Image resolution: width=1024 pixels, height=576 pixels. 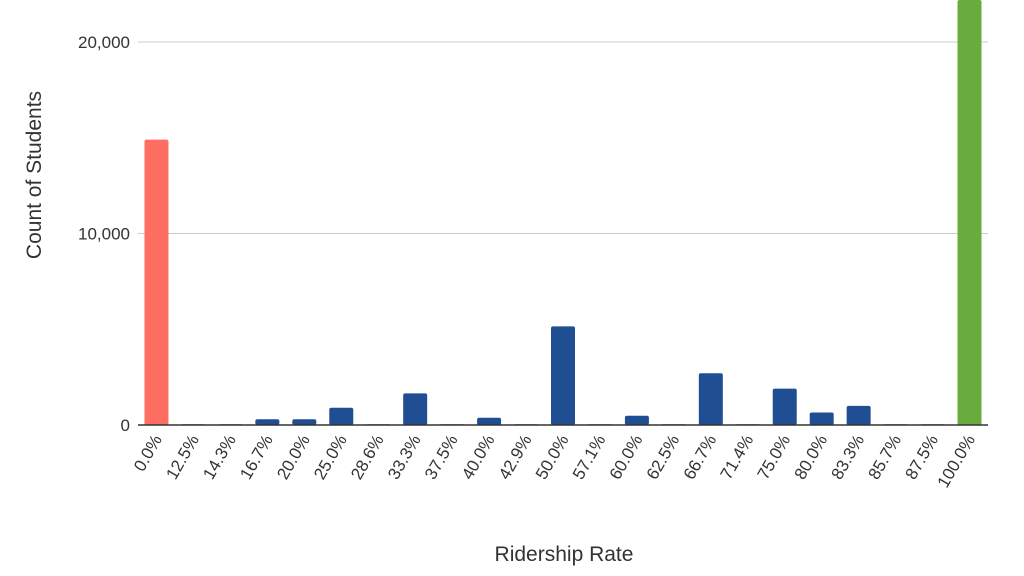 What do you see at coordinates (156, 282) in the screenshot?
I see `bar-0-0pct` at bounding box center [156, 282].